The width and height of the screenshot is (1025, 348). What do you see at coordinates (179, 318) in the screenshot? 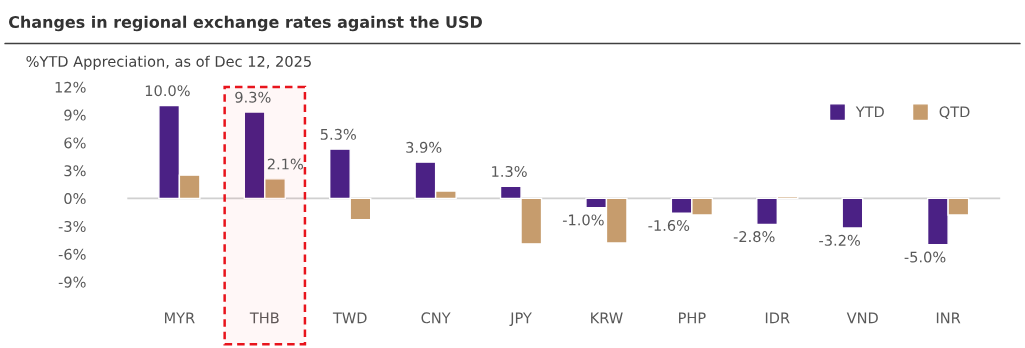
I see `x-tick-label: MYR` at bounding box center [179, 318].